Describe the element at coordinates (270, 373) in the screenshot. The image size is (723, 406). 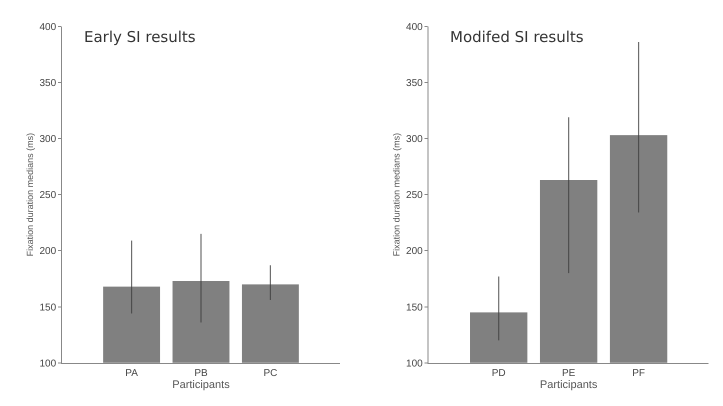
I see `x-tick-label: PC` at that location.